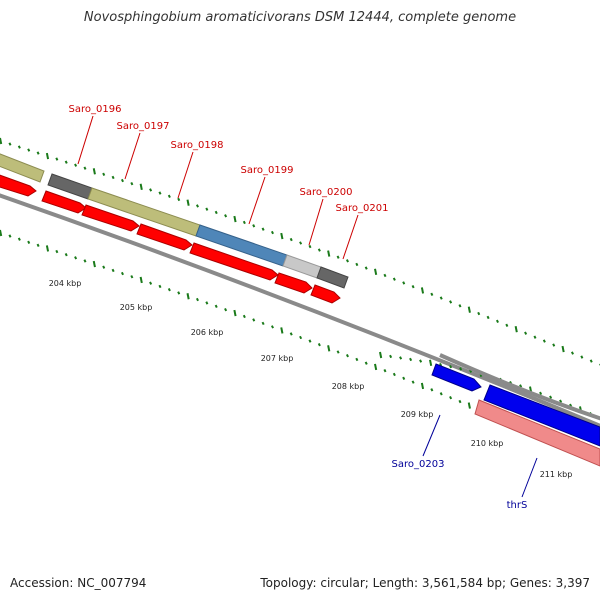 This screenshot has height=600, width=600. I want to click on gene-label-saro-0201: Saro_0201, so click(362, 208).